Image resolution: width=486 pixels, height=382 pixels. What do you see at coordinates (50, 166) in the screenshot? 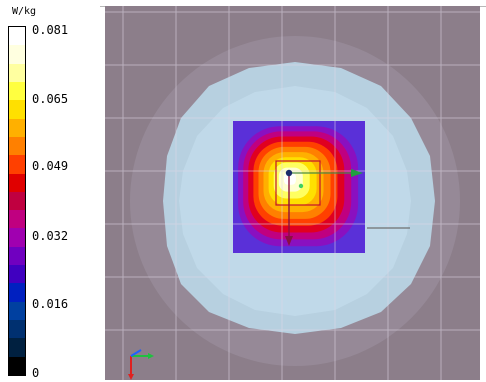
I see `tick-label-3: 0.049` at bounding box center [50, 166].